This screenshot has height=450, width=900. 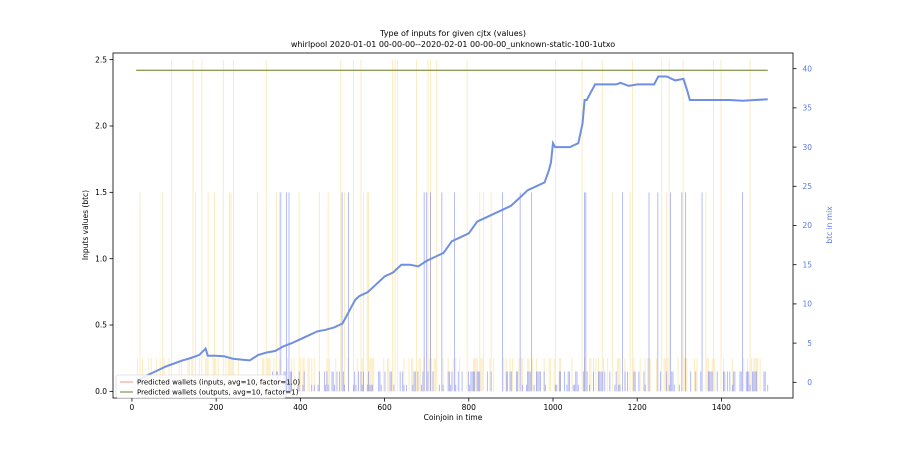 What do you see at coordinates (101, 391) in the screenshot?
I see `y-tick-label: 0.0` at bounding box center [101, 391].